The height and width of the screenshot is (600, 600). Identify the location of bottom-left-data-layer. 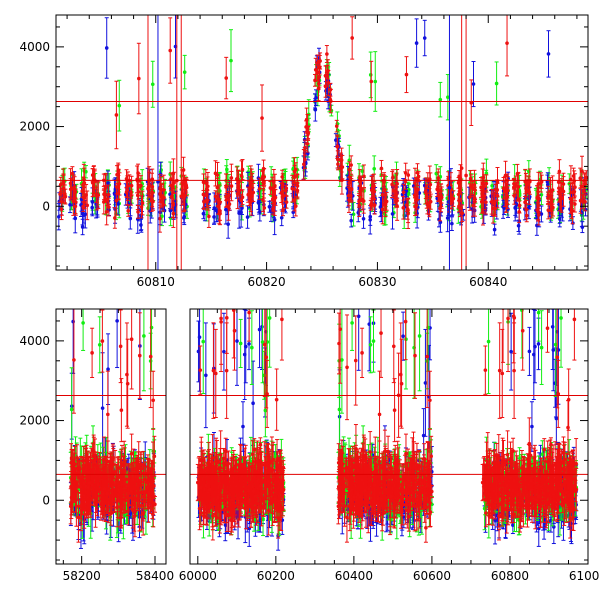
(111, 429).